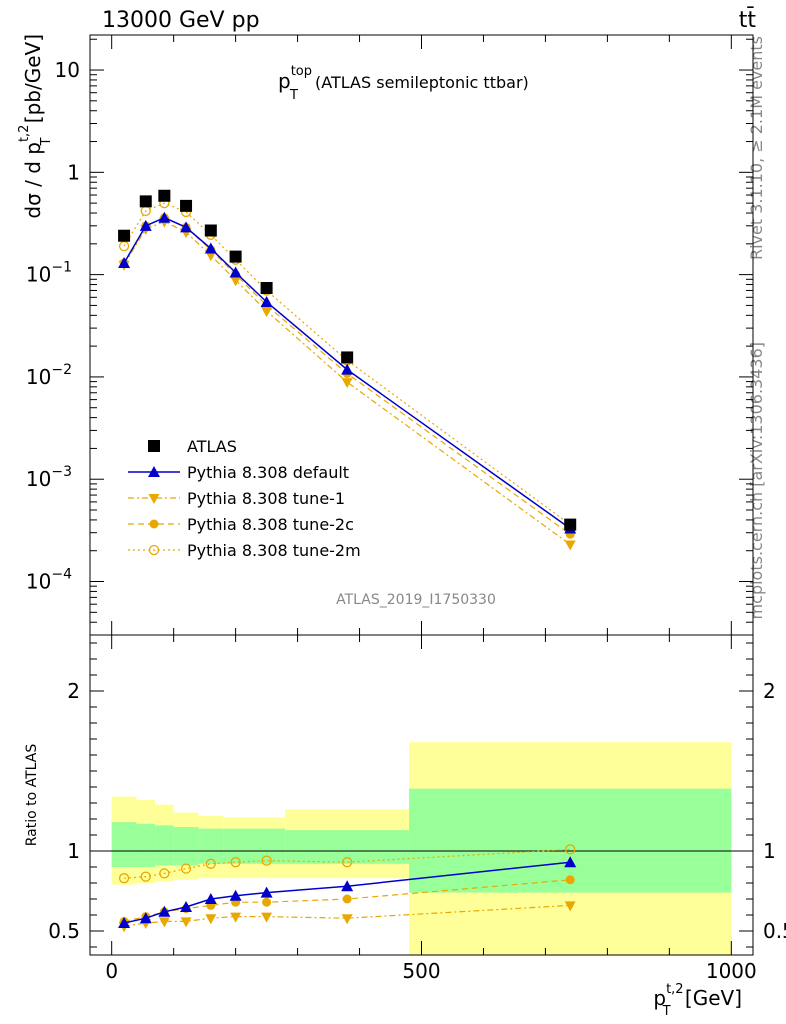 This screenshot has width=786, height=1024. I want to click on main-y-tick-label: 10⁻³, so click(49, 477).